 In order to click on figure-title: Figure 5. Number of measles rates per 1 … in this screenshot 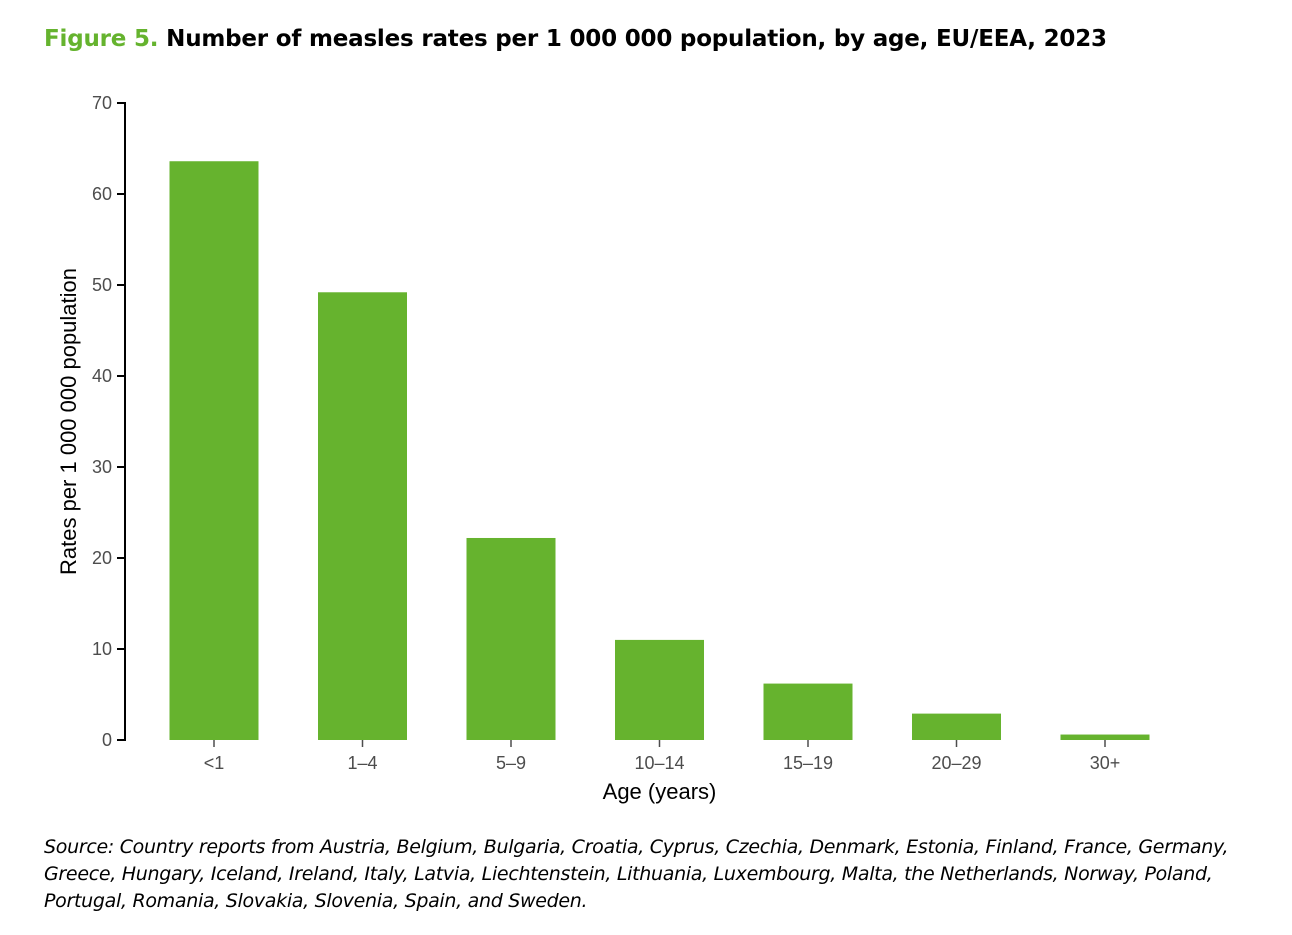, I will do `click(575, 39)`.